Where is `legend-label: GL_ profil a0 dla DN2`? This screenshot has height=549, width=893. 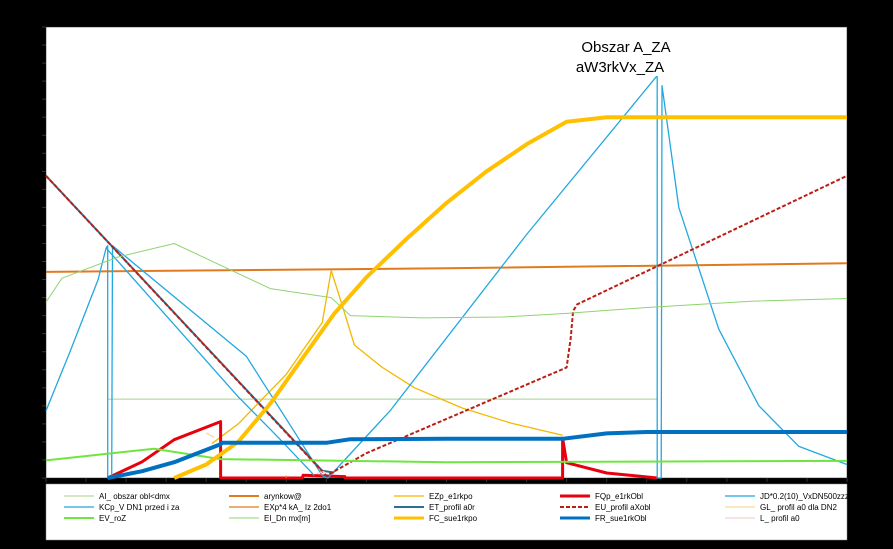 legend-label: GL_ profil a0 dla DN2 is located at coordinates (798, 507).